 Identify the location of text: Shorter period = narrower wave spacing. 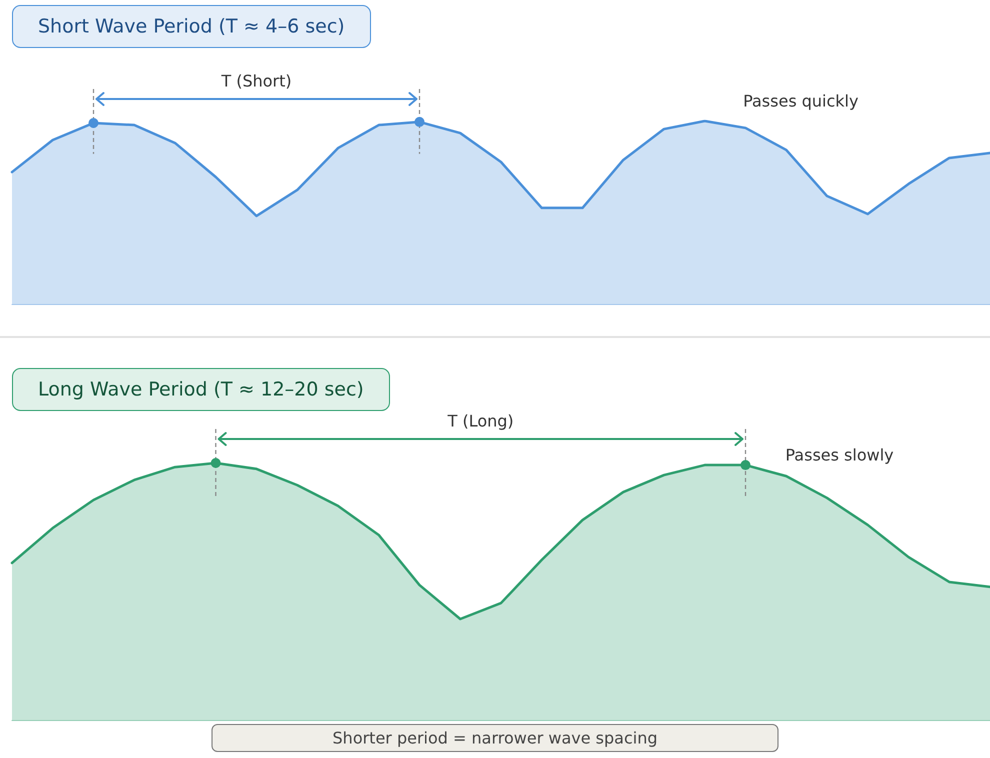
(495, 738).